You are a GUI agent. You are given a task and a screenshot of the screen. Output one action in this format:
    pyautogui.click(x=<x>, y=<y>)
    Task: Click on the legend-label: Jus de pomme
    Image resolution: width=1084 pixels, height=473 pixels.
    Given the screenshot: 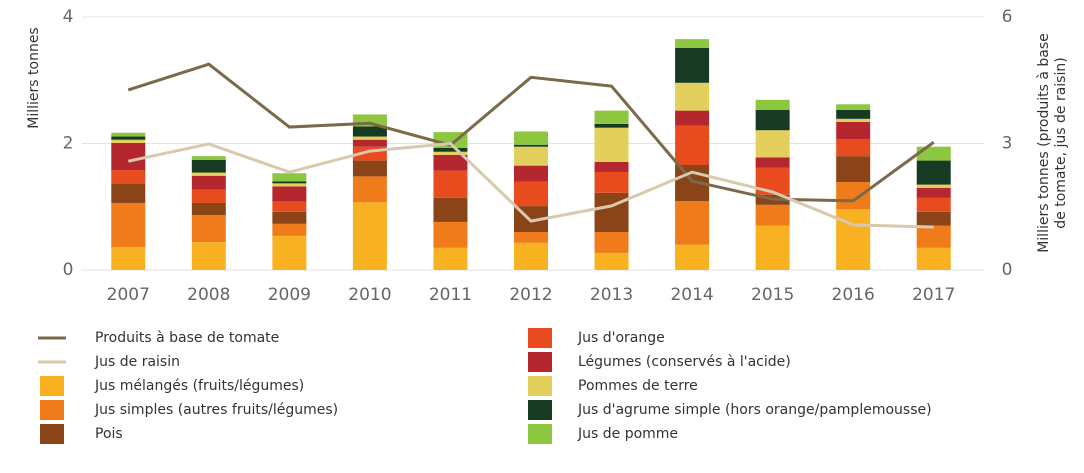 What is the action you would take?
    pyautogui.click(x=627, y=434)
    